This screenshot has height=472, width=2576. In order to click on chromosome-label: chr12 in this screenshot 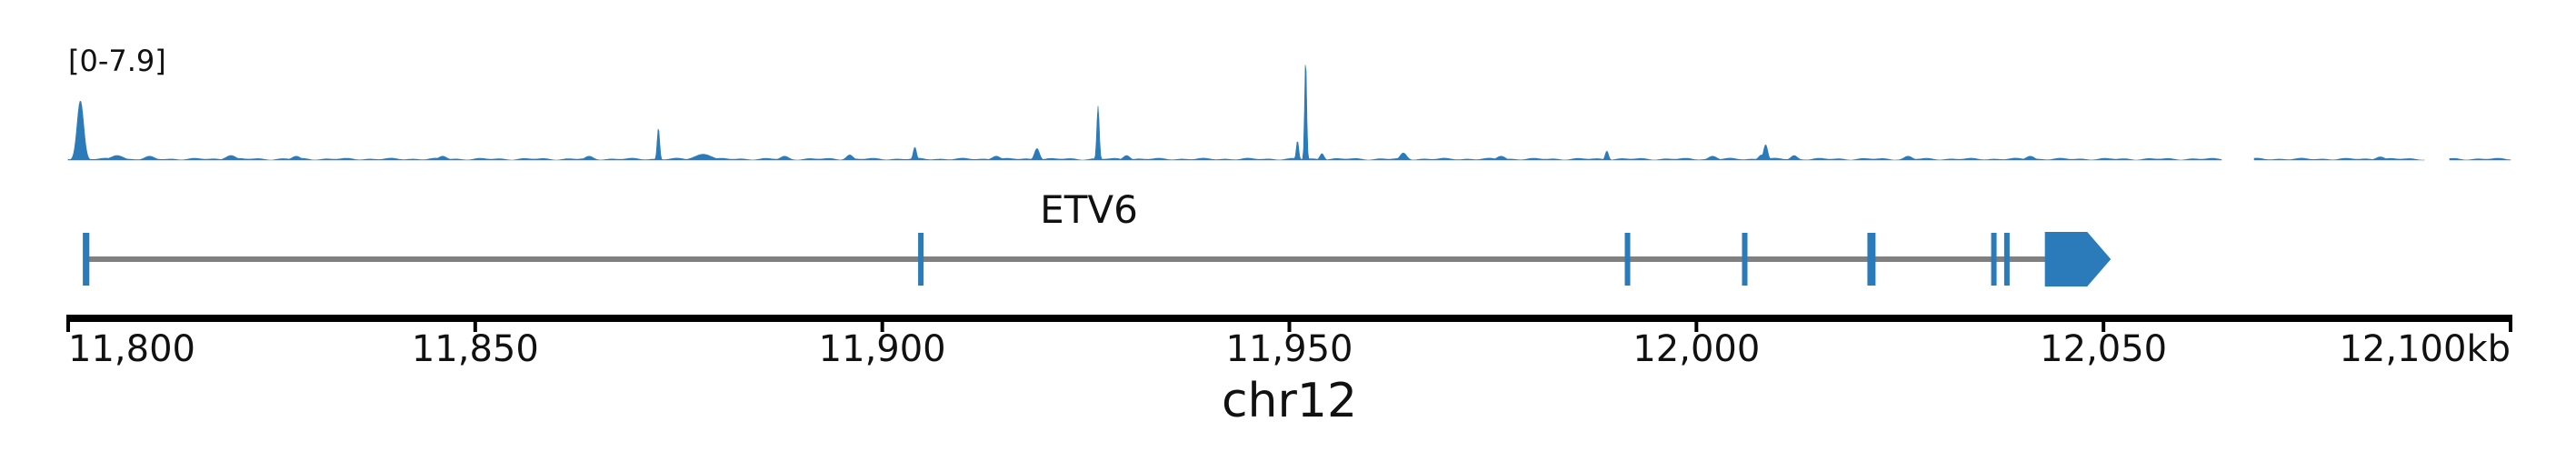, I will do `click(1289, 401)`.